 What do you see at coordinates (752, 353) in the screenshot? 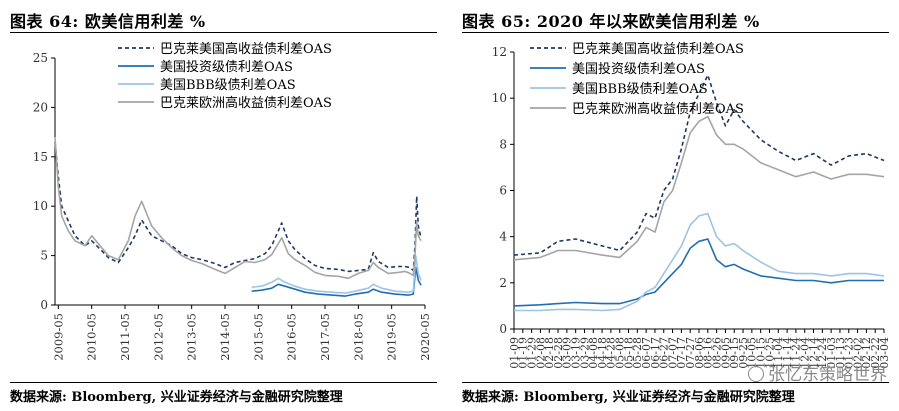
I see `x-tick-label: 10-05` at bounding box center [752, 353].